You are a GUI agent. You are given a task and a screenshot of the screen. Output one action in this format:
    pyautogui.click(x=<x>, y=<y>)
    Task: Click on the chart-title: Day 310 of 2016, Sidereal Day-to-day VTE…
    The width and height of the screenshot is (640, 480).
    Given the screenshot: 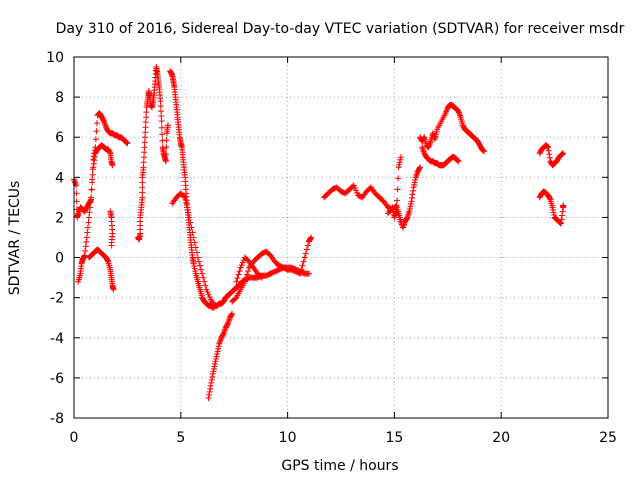 What is the action you would take?
    pyautogui.click(x=340, y=29)
    